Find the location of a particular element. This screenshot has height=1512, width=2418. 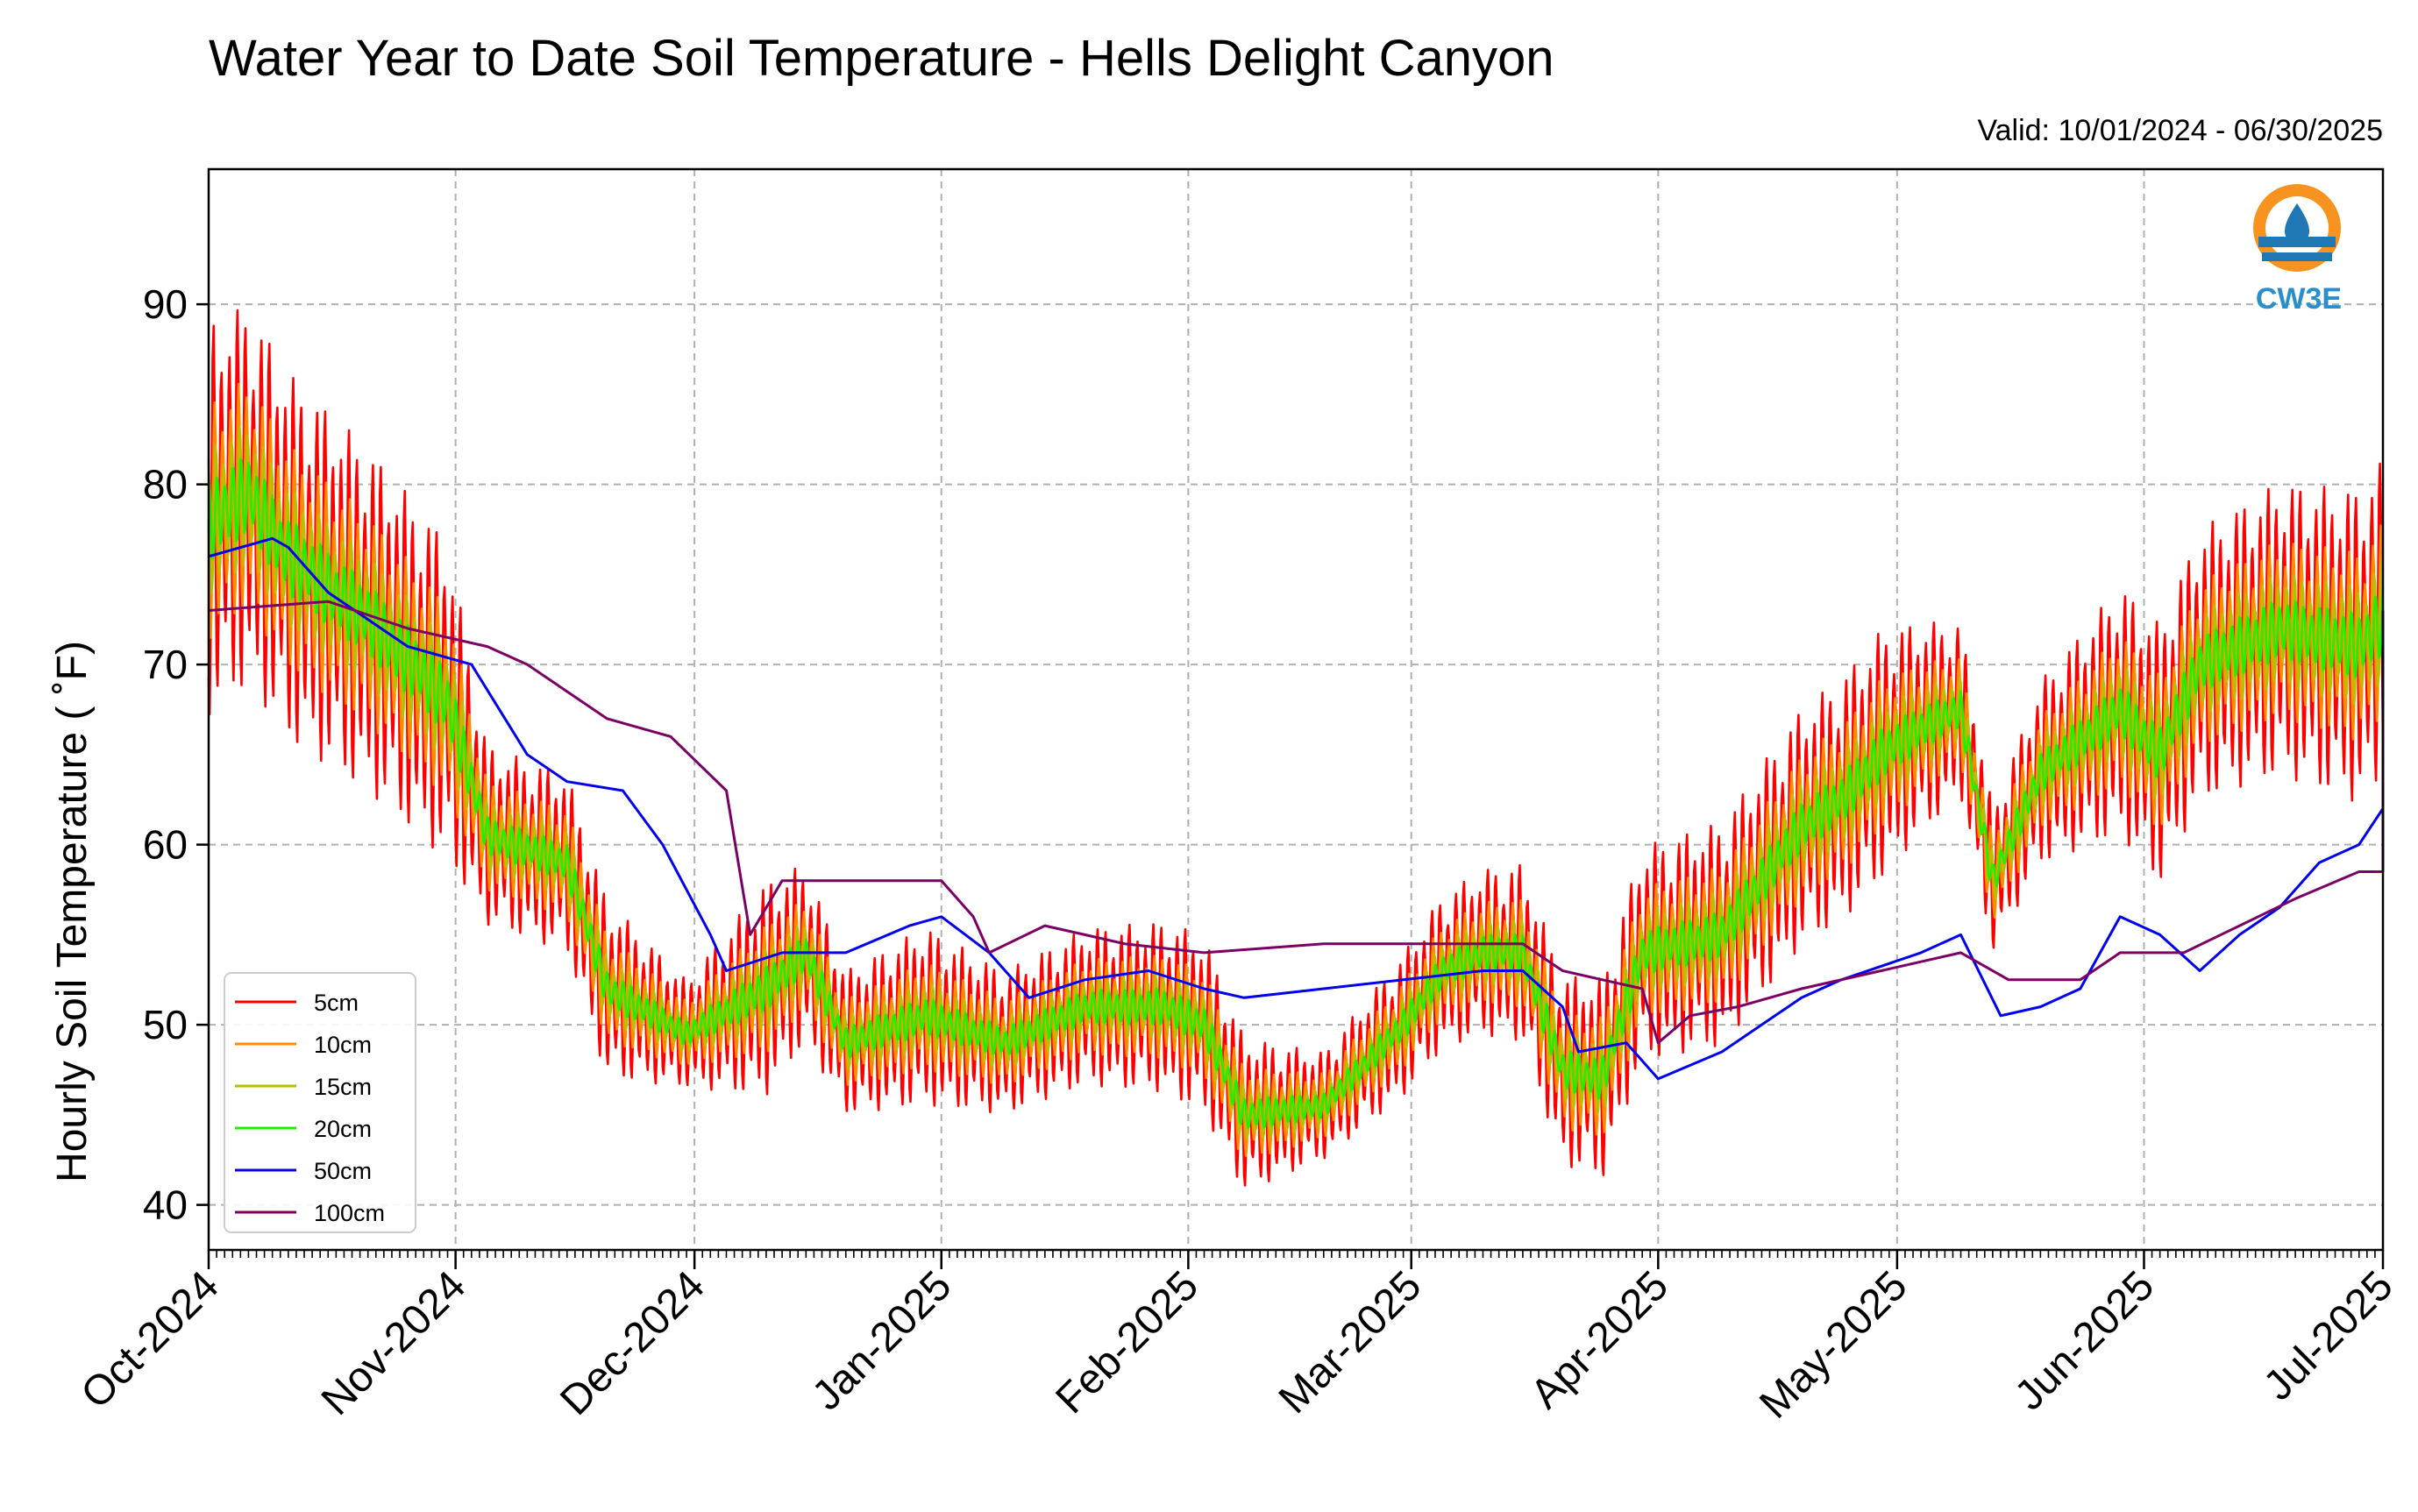

x-tick-label: Feb-2025 is located at coordinates (1127, 1342).